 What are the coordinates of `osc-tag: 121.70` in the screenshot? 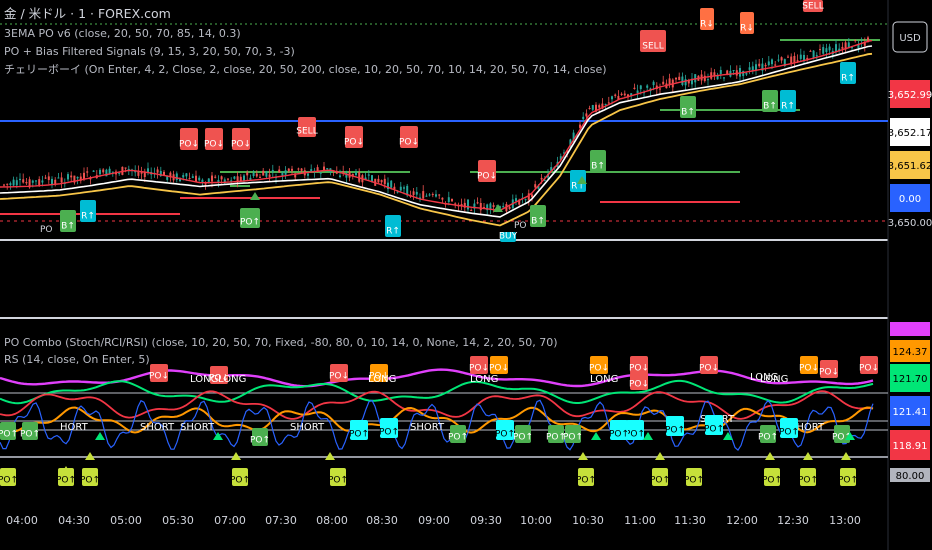 It's located at (910, 379).